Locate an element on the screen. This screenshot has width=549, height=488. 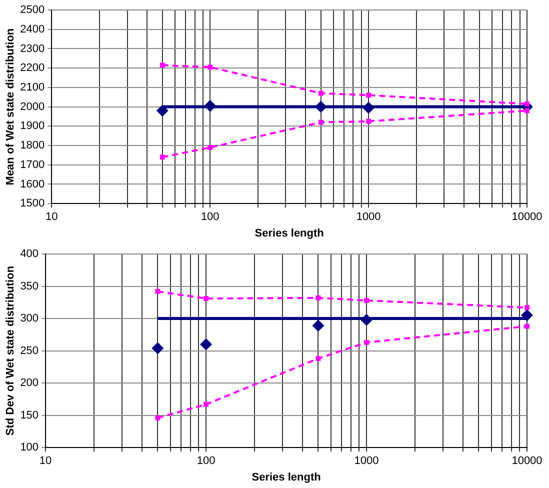
y-tick-label: 400 is located at coordinates (29, 254).